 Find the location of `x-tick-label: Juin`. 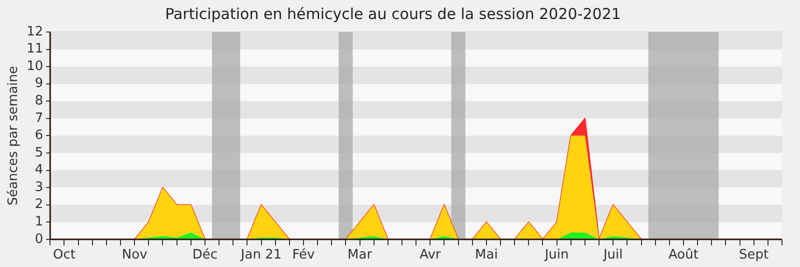

x-tick-label: Juin is located at coordinates (556, 255).